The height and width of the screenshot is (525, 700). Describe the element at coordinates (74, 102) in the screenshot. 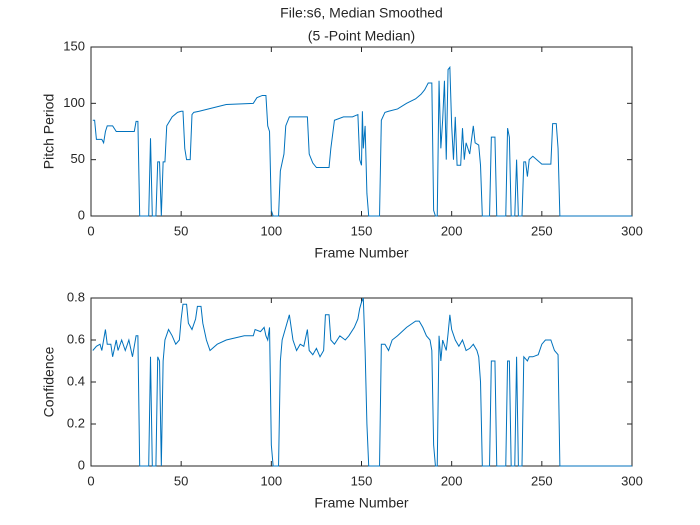

I see `y-tick-label: 100` at that location.